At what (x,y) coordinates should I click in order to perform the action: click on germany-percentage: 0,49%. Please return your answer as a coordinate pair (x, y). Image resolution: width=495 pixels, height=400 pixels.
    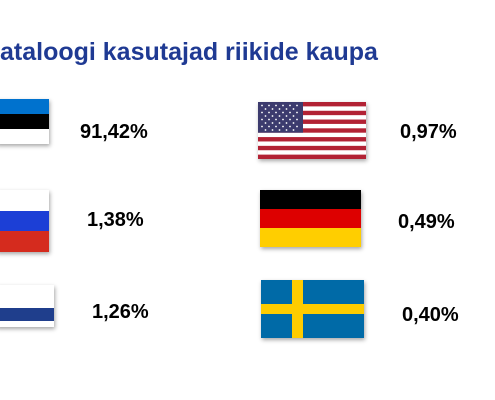
    Looking at the image, I should click on (426, 222).